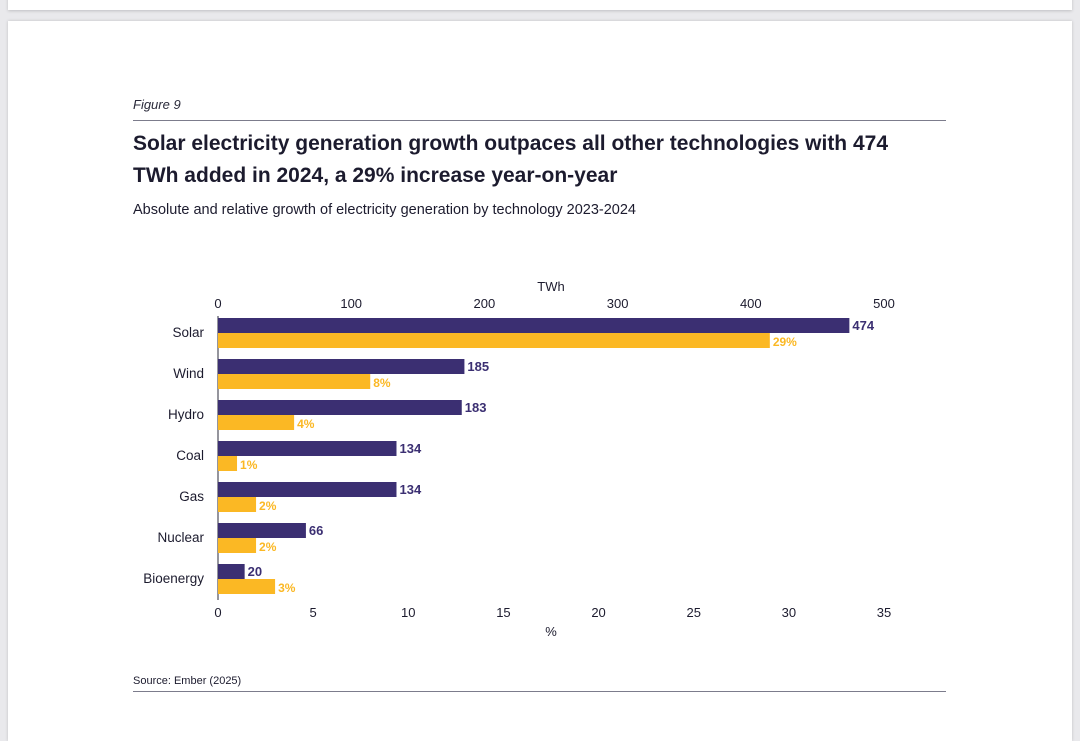  I want to click on bottom-axis-tick-label: 15, so click(503, 612).